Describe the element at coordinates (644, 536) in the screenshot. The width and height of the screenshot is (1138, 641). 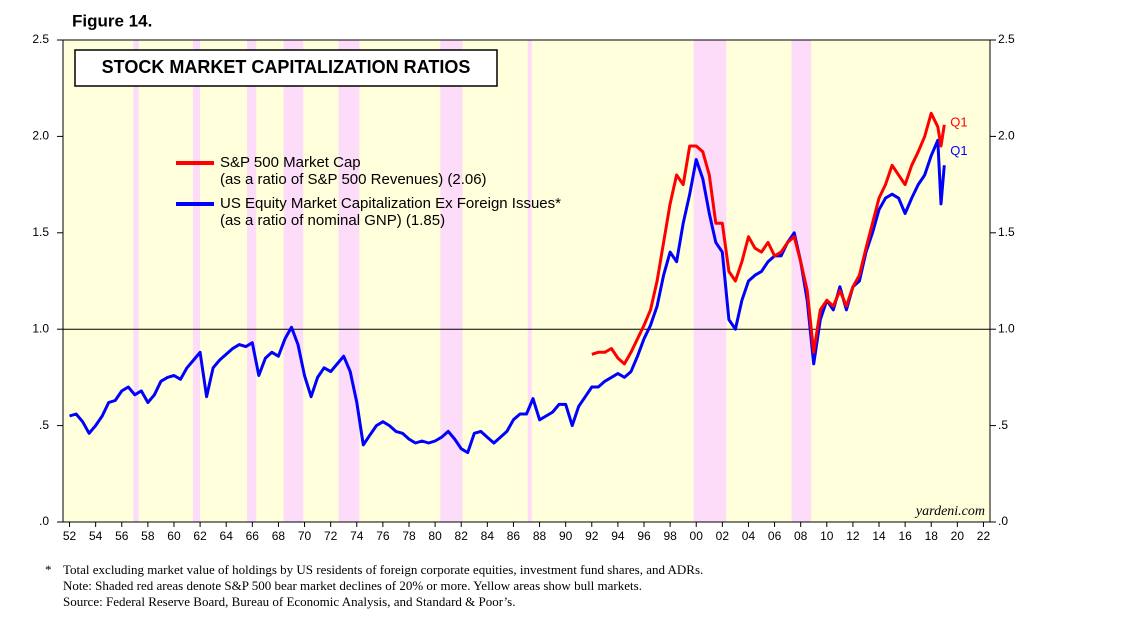
I see `x-tick-label: 96` at that location.